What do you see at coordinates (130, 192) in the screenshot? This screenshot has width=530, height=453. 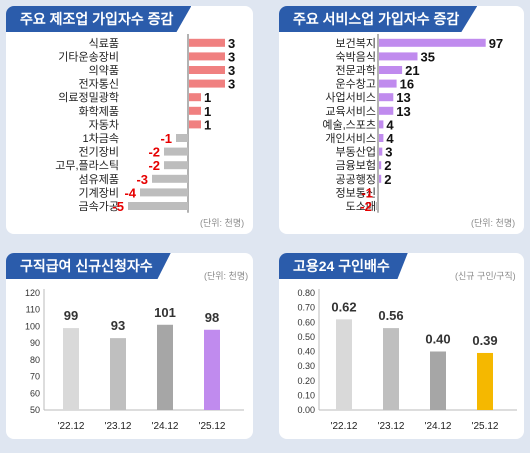 I see `value-label: -4` at bounding box center [130, 192].